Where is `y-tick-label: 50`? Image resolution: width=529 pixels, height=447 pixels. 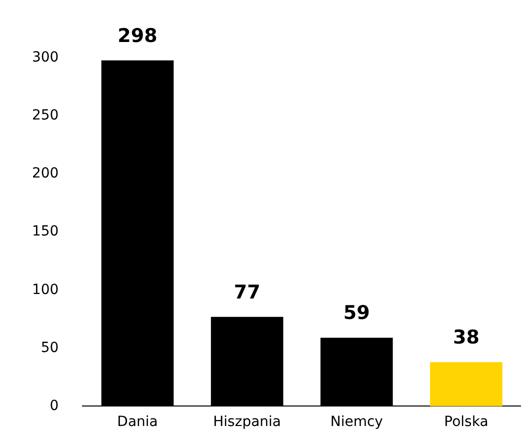
y-tick-label: 50 is located at coordinates (49, 348).